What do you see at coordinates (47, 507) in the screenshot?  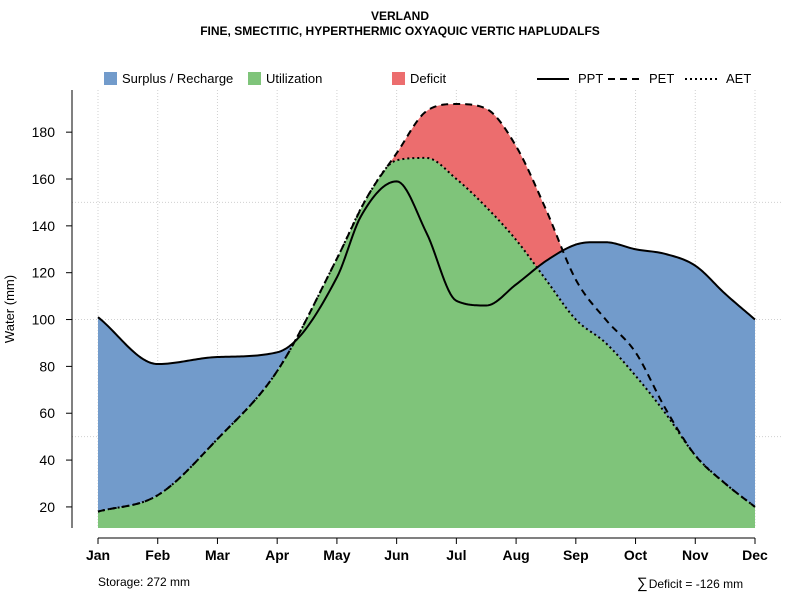 I see `y-tick-label: 20` at bounding box center [47, 507].